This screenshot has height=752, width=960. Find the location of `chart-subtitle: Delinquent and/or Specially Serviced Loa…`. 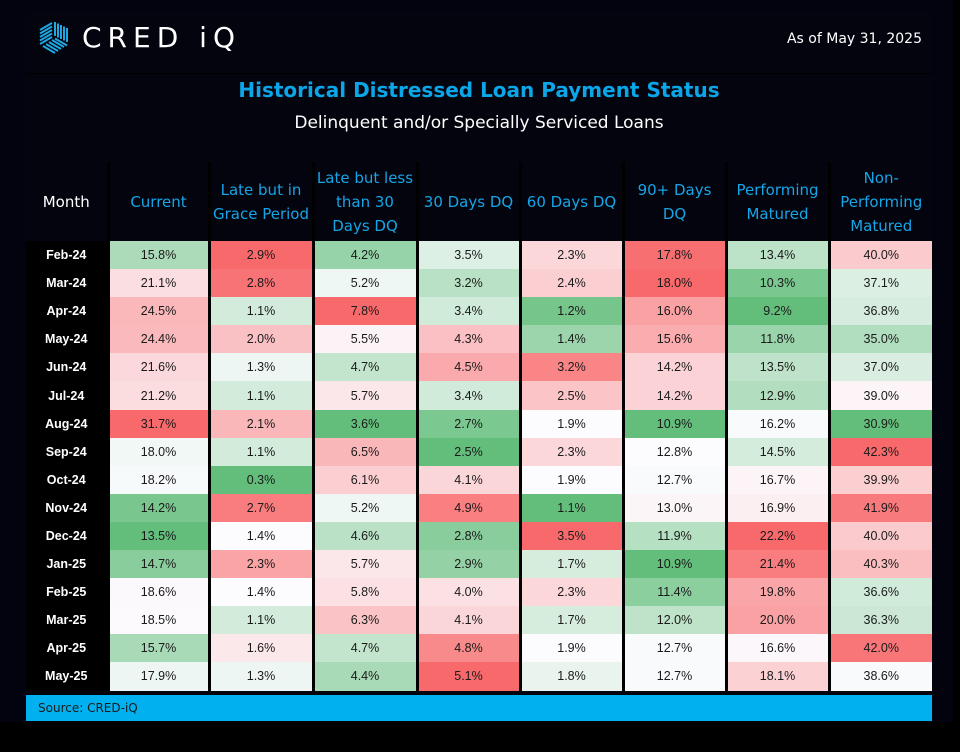

chart-subtitle: Delinquent and/or Specially Serviced Loa… is located at coordinates (479, 123).